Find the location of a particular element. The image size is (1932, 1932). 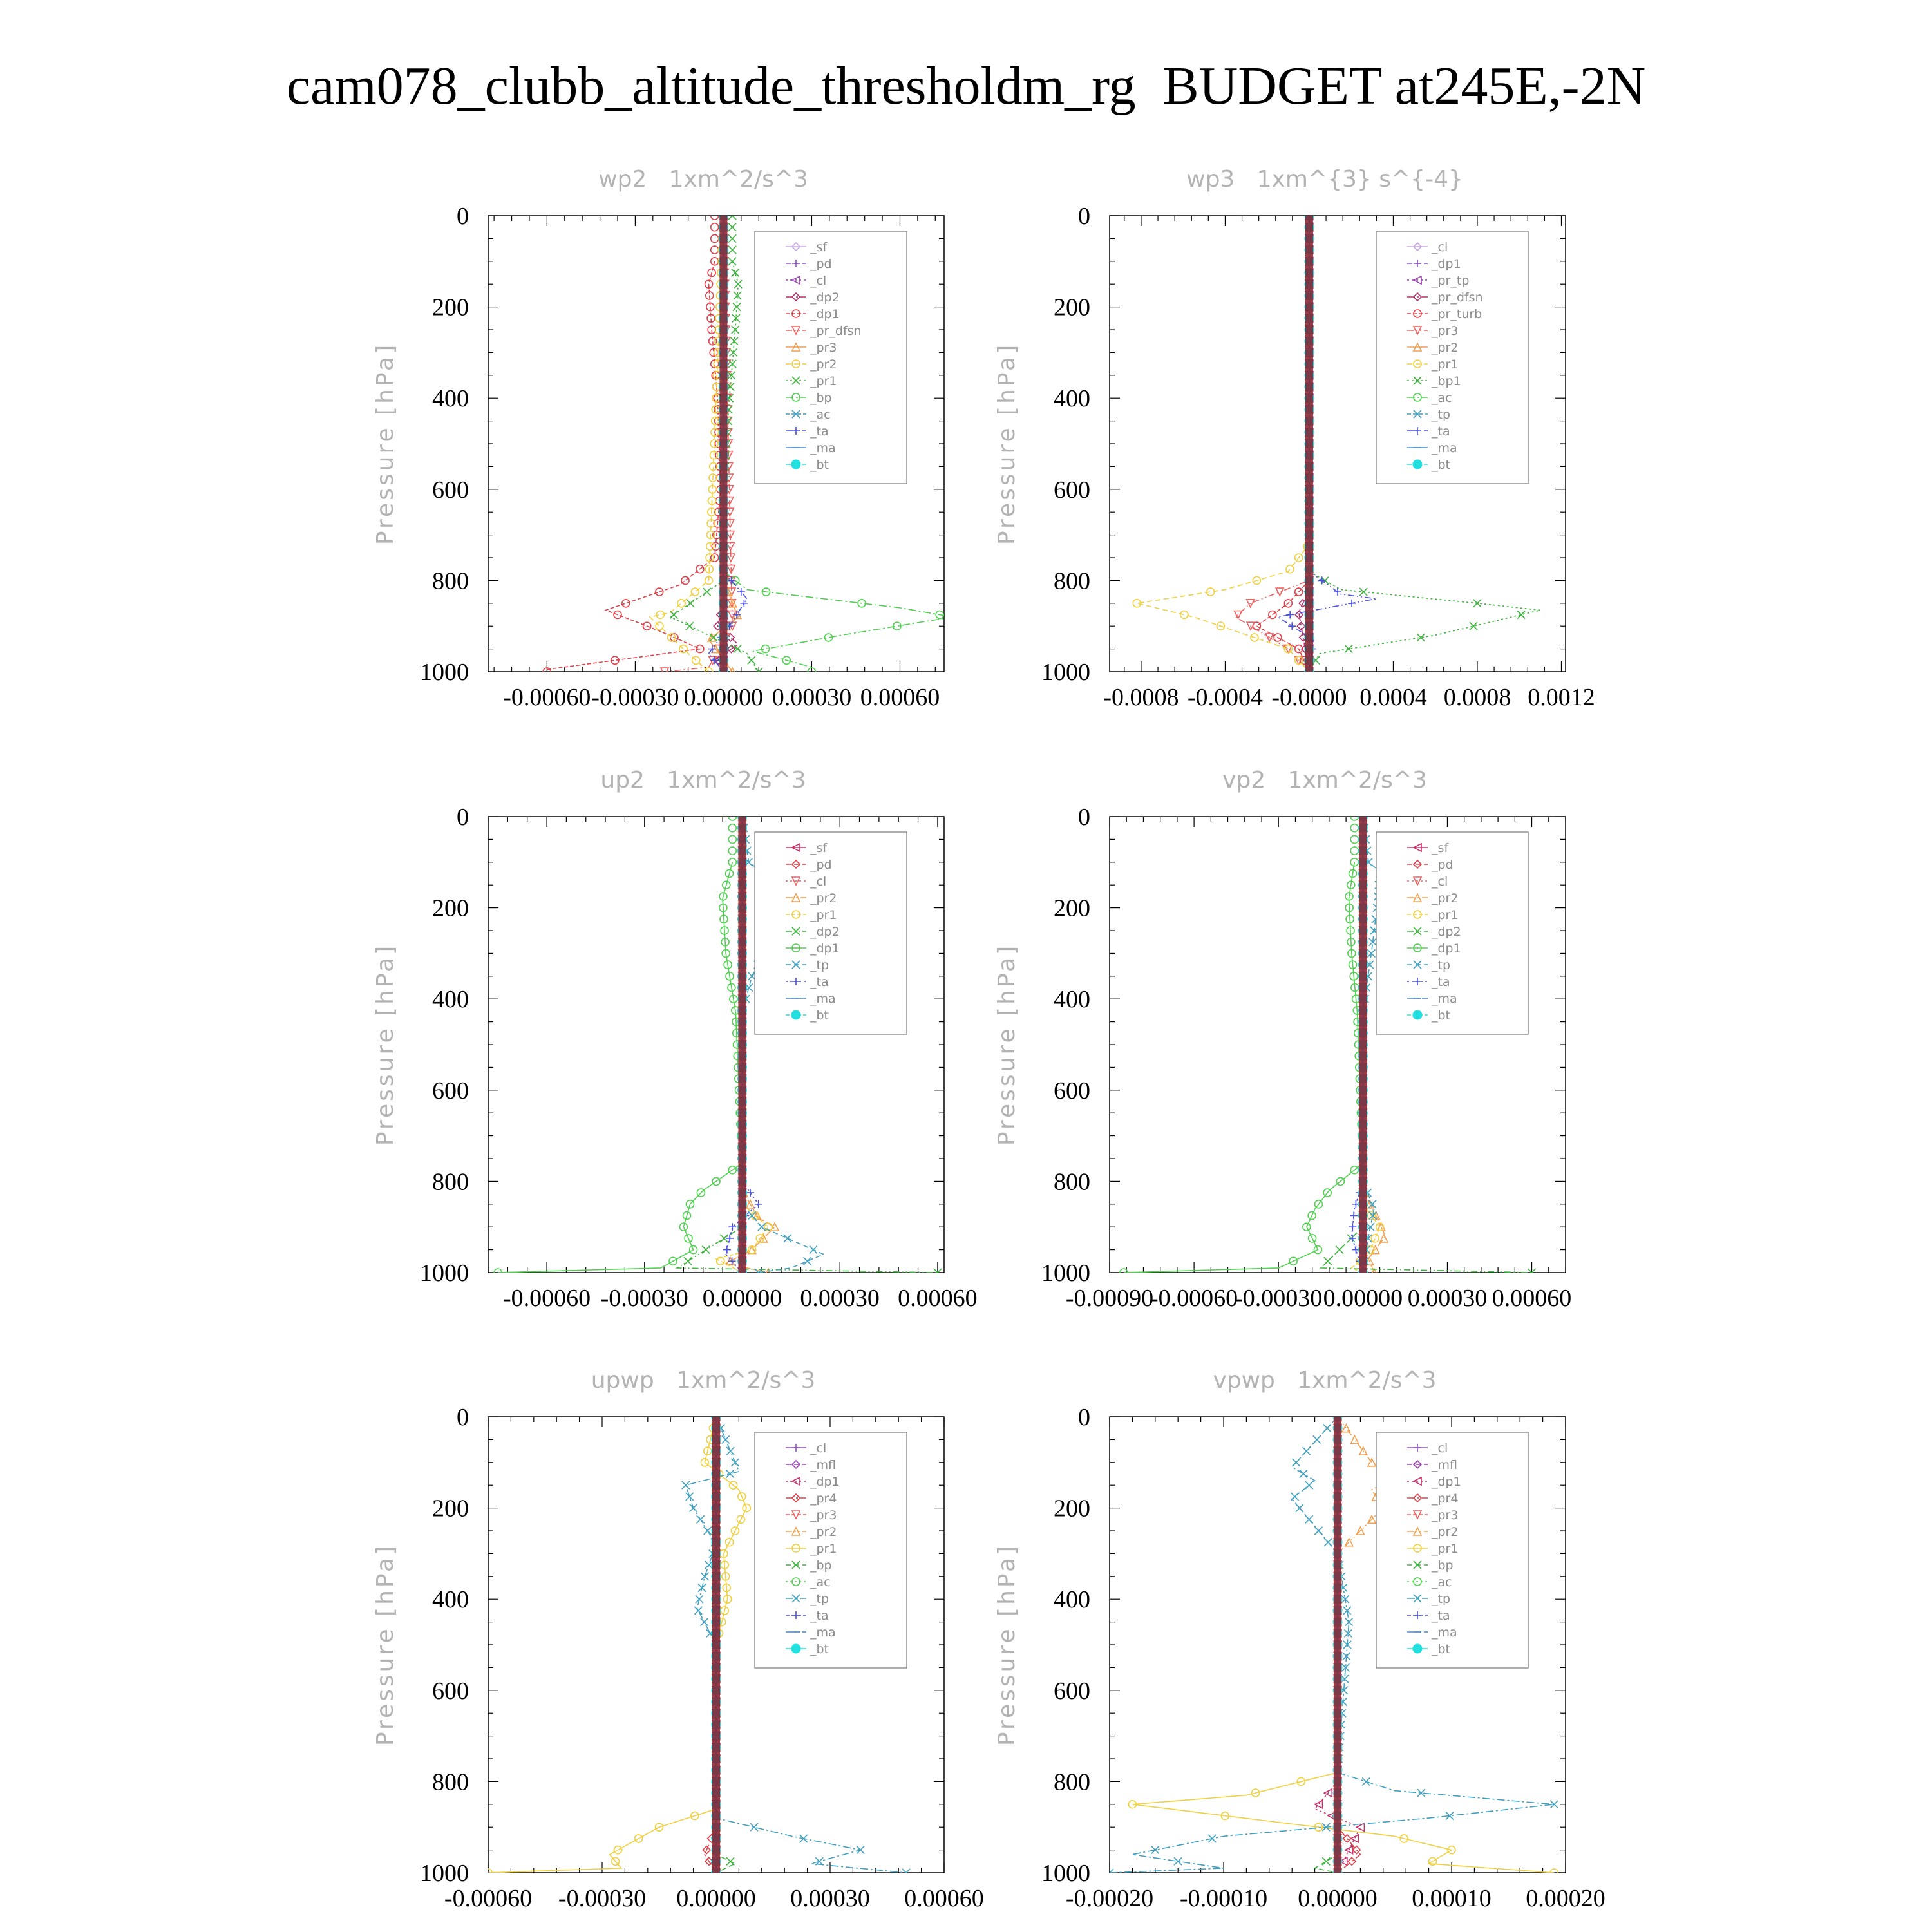

legend-item-bp: _bp is located at coordinates (809, 398).